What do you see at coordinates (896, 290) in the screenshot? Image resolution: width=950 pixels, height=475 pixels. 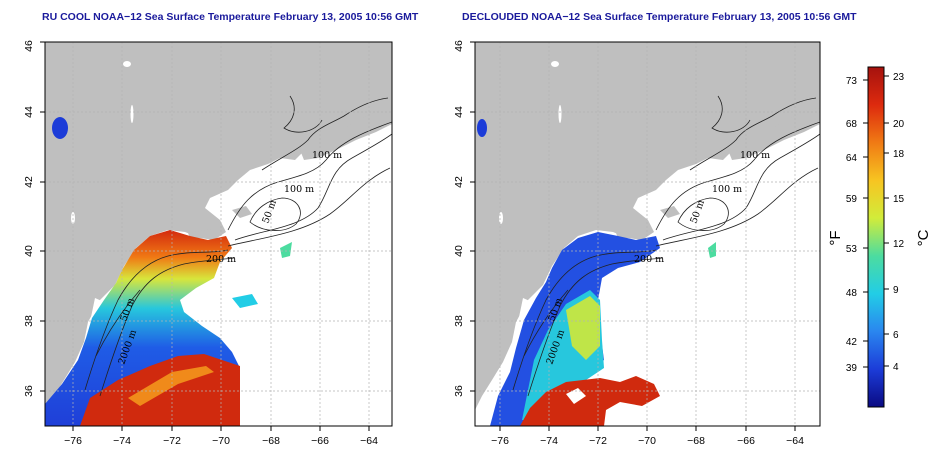 I see `celsius-tick: 9` at bounding box center [896, 290].